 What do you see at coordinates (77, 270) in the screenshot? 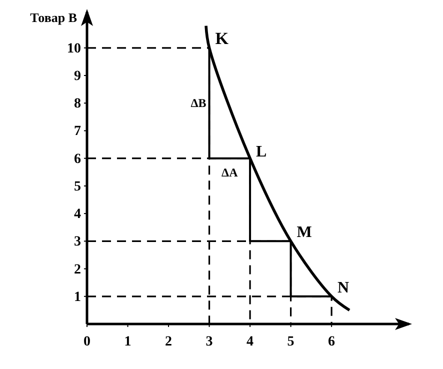
I see `y-tick-label: 2` at bounding box center [77, 270].